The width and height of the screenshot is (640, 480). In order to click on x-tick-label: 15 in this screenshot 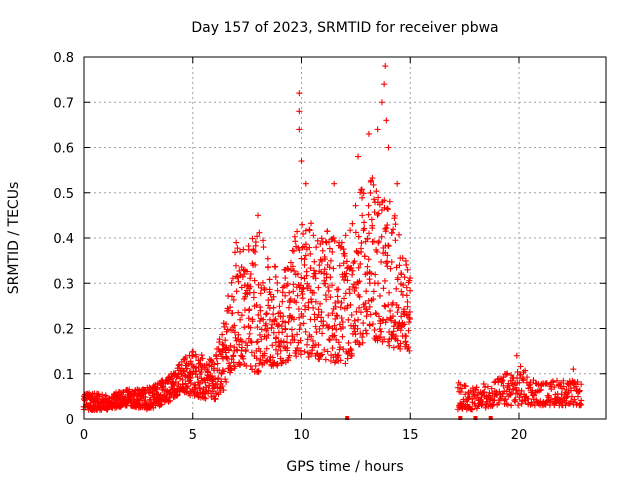, I will do `click(410, 435)`.